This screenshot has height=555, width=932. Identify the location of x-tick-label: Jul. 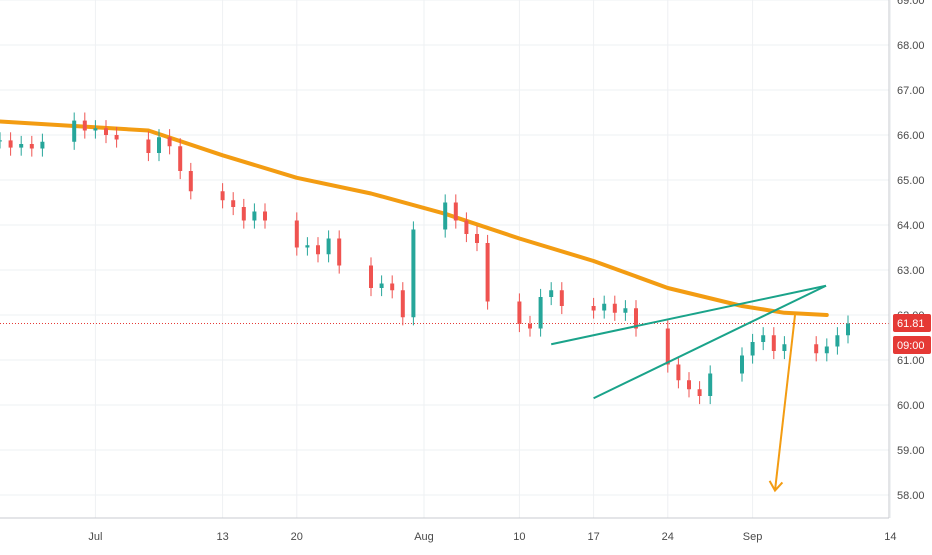
(95, 537).